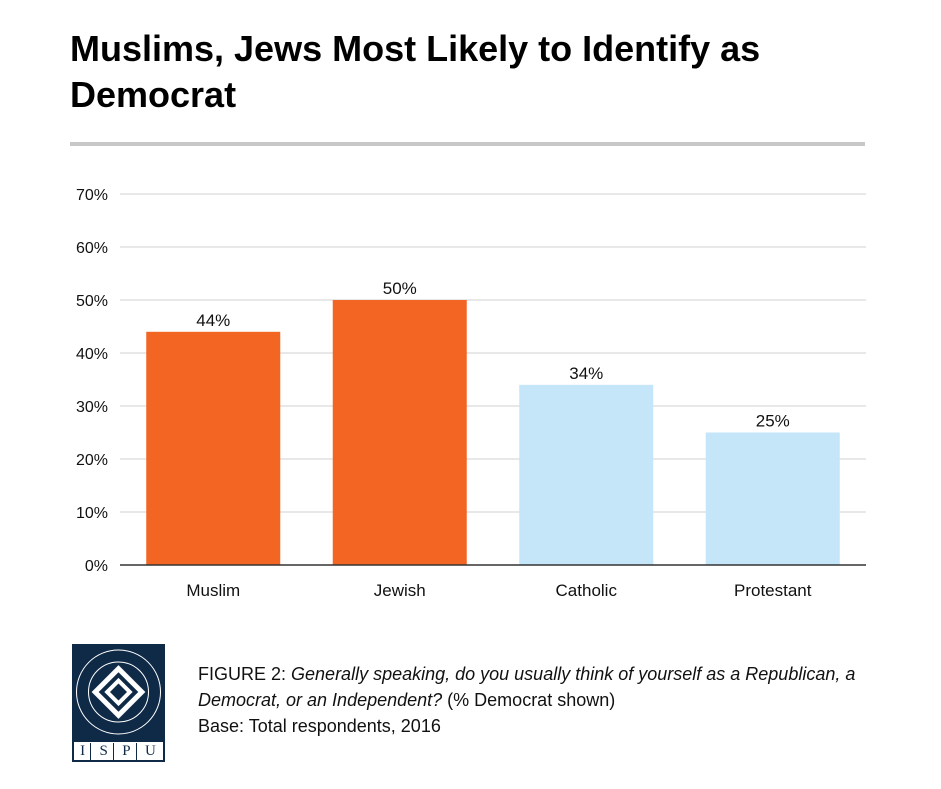 This screenshot has height=789, width=941. What do you see at coordinates (400, 288) in the screenshot?
I see `data-label: 50%` at bounding box center [400, 288].